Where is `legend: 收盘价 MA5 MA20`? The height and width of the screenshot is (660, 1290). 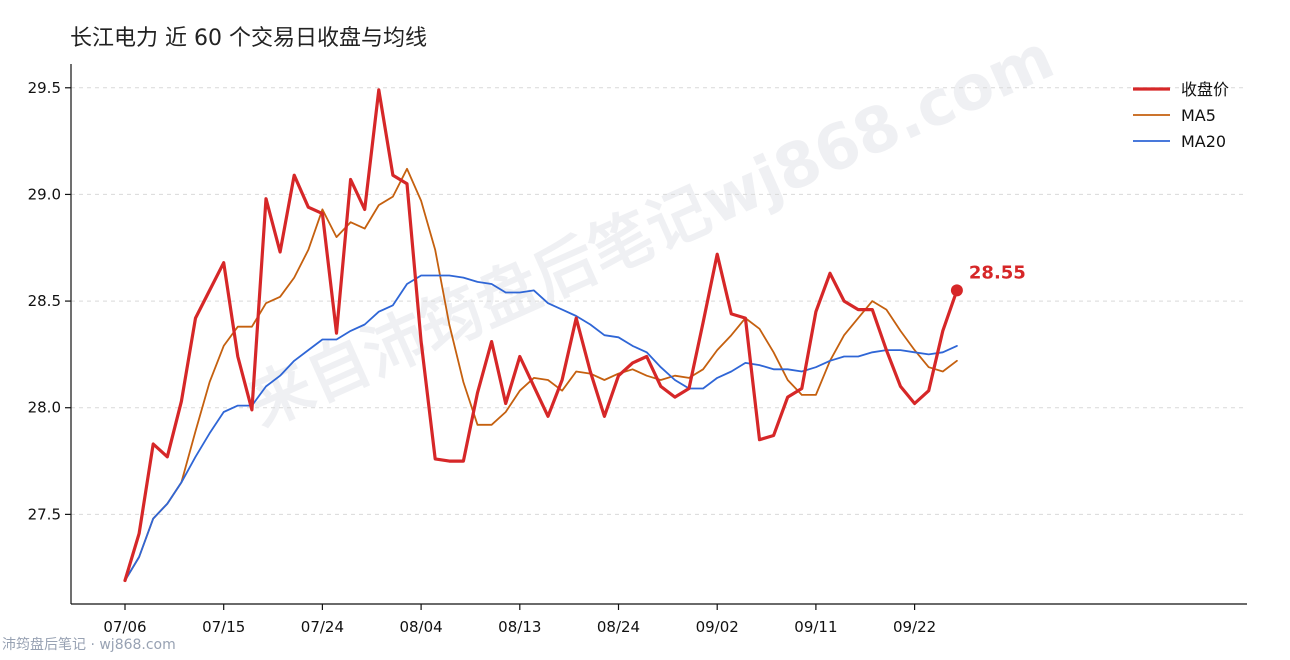
legend: 收盘价 MA5 MA20 is located at coordinates (1181, 115).